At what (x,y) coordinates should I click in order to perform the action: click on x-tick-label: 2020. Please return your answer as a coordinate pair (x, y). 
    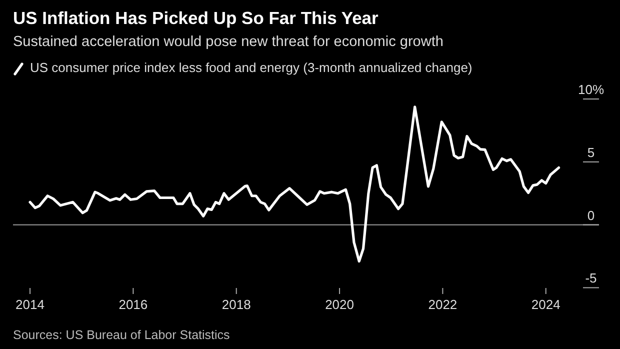
    Looking at the image, I should click on (339, 304).